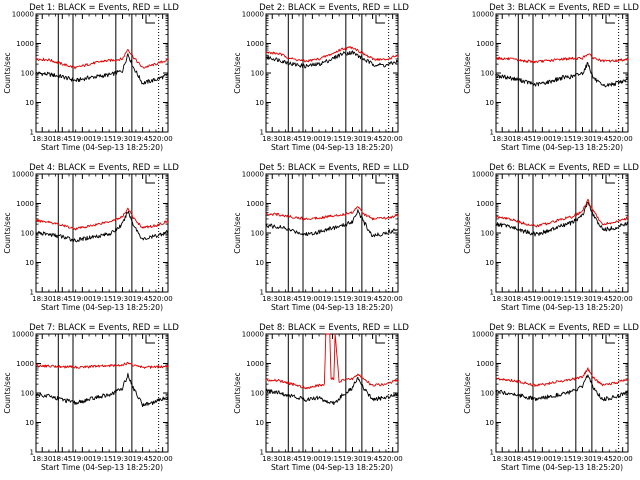 This screenshot has height=480, width=640. I want to click on panel-title: Det 9: BLACK = Events, RED = LLD, so click(564, 328).